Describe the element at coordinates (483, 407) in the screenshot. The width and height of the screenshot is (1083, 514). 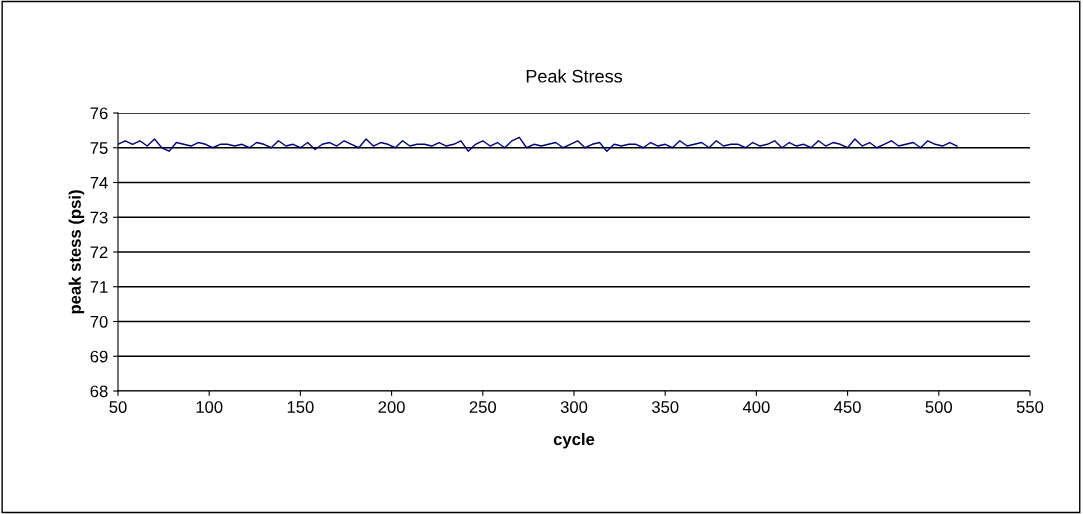
I see `x-tick-label: 250` at that location.